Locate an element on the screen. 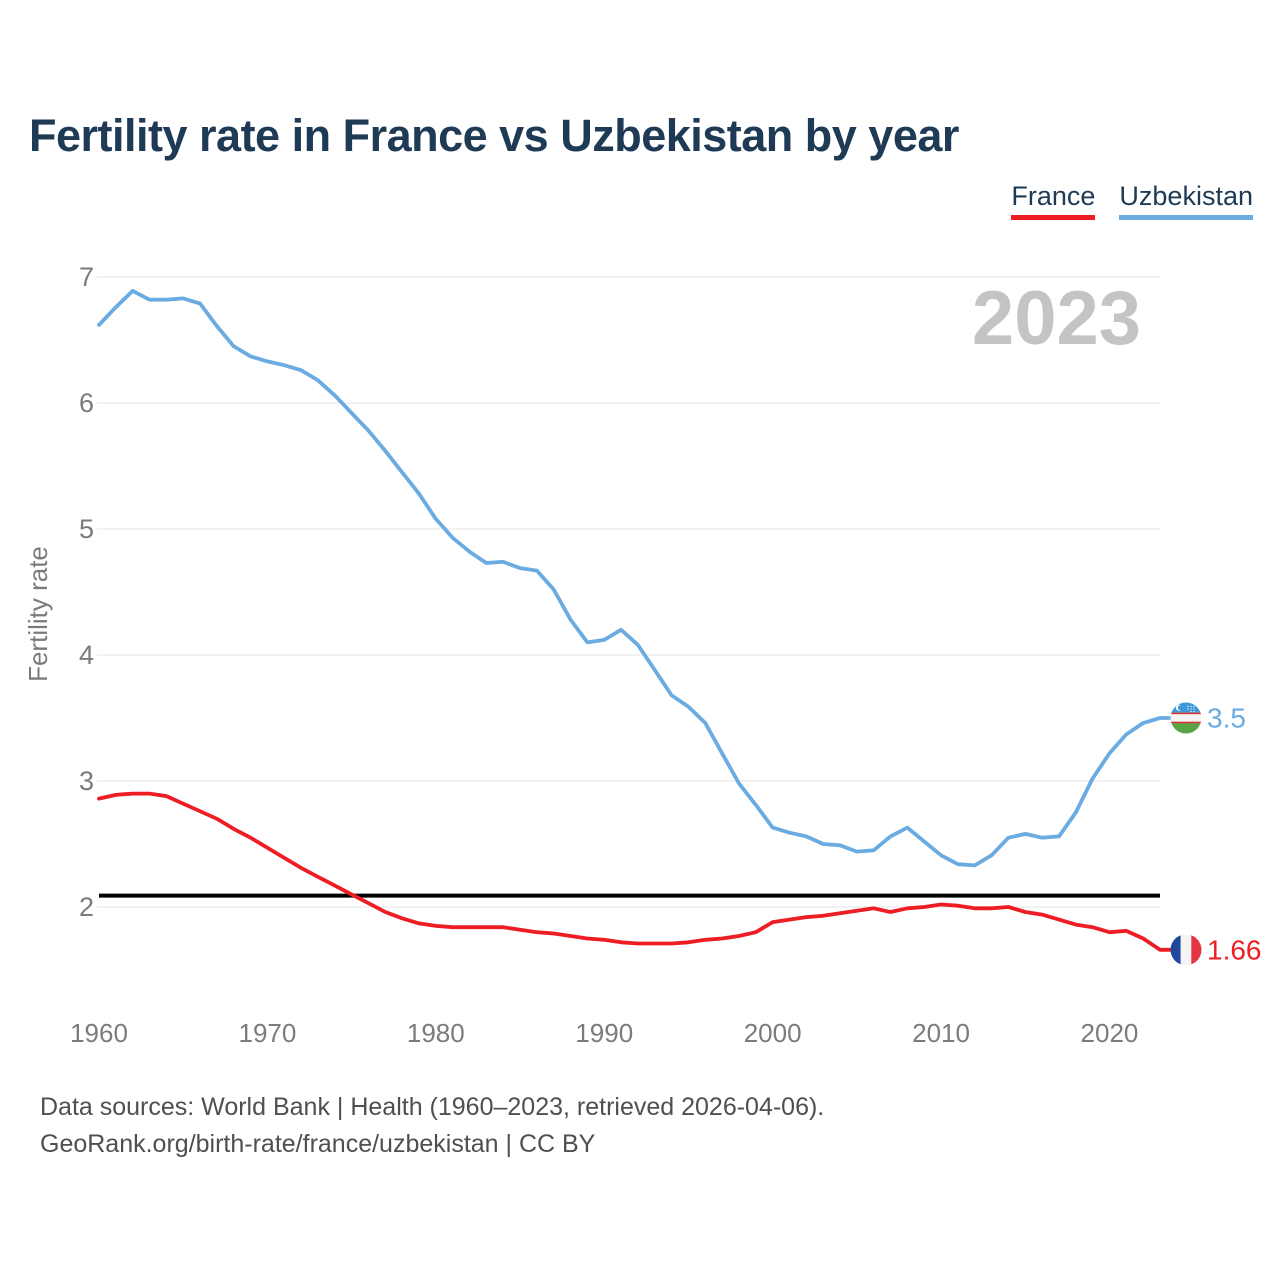 Image resolution: width=1280 pixels, height=1280 pixels. legend: France Uzbekistan is located at coordinates (1132, 200).